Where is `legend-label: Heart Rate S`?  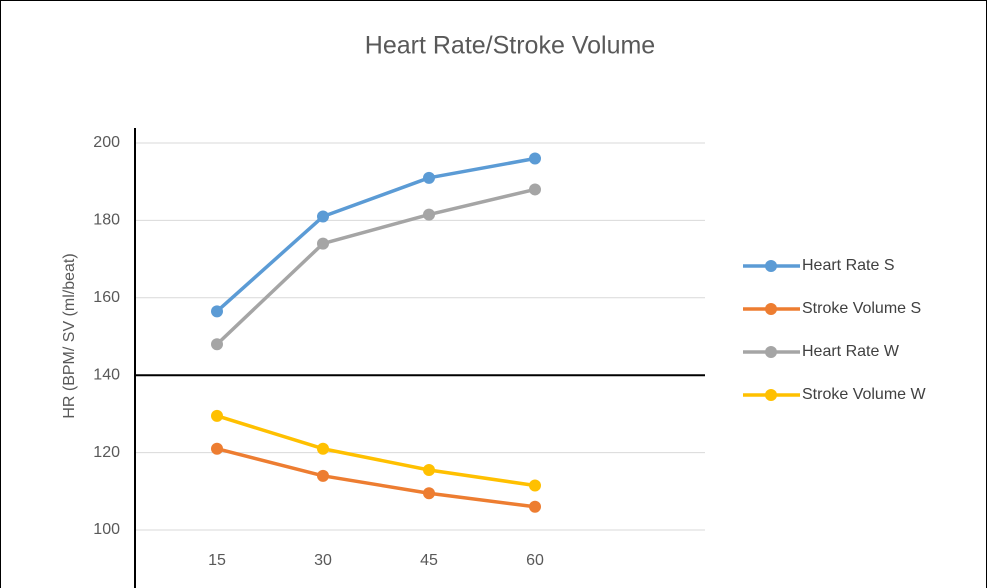 legend-label: Heart Rate S is located at coordinates (848, 265).